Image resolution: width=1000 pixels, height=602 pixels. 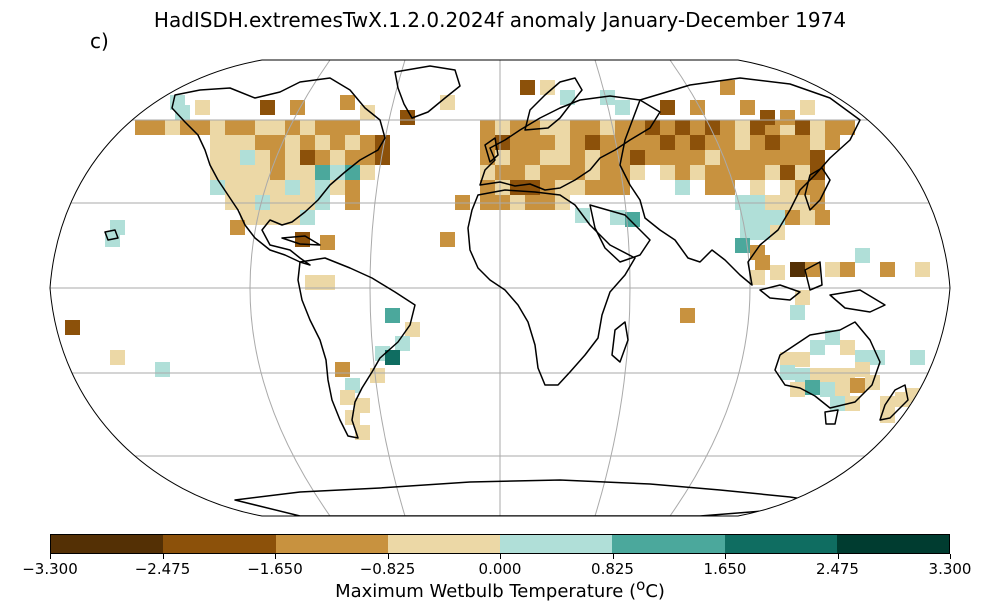 I want to click on colorbar-tick-label: −3.300, so click(x=50, y=569).